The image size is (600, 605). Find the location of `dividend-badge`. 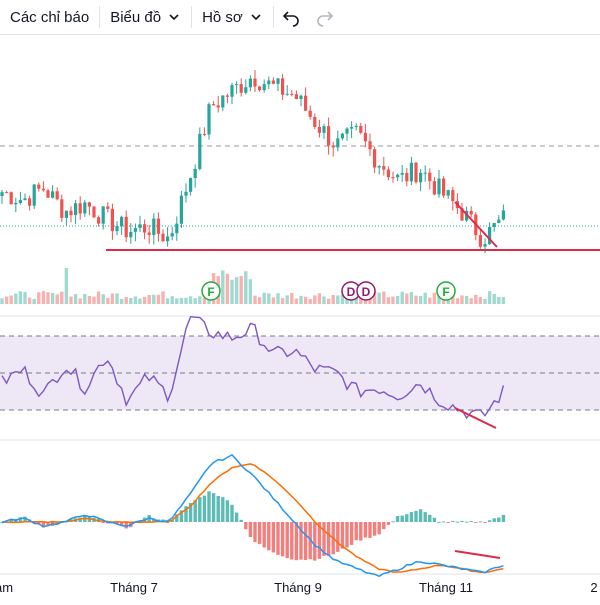

dividend-badge is located at coordinates (366, 291).